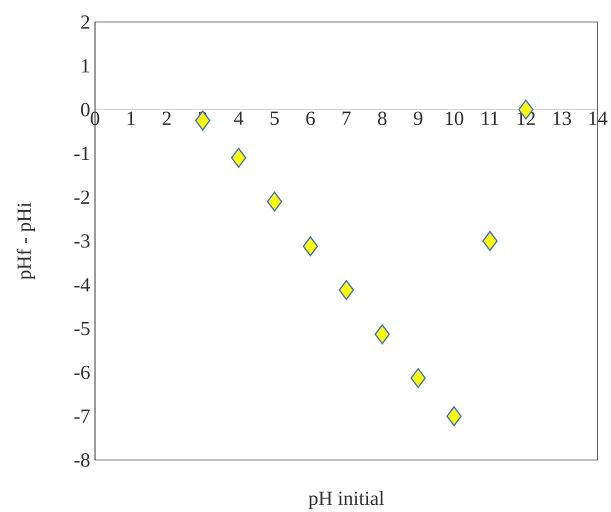 The width and height of the screenshot is (611, 512). Describe the element at coordinates (82, 329) in the screenshot. I see `y-tick-label: -5` at that location.